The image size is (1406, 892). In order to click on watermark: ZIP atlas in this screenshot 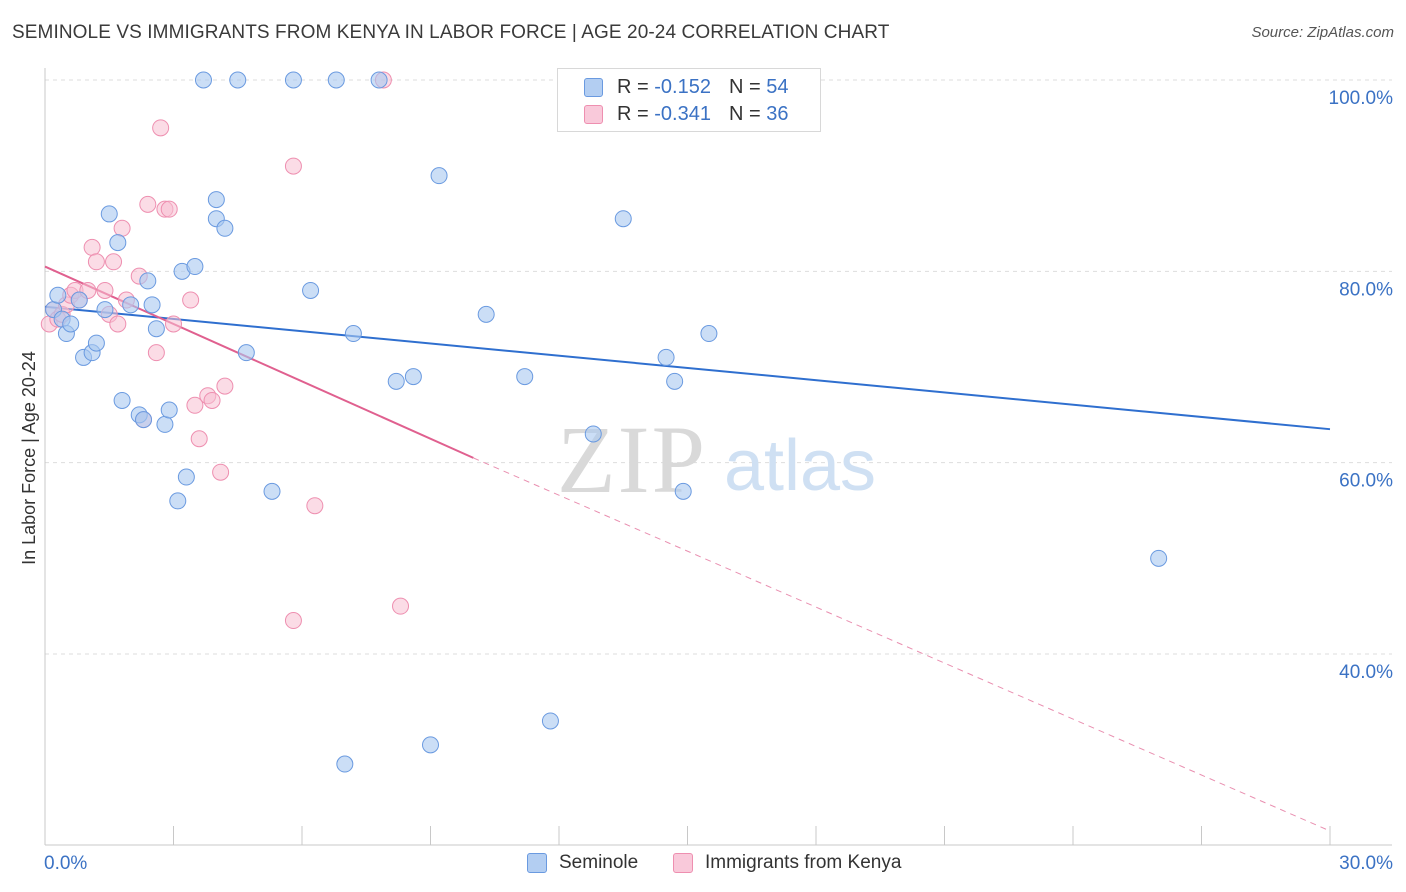, I will do `click(716, 459)`.